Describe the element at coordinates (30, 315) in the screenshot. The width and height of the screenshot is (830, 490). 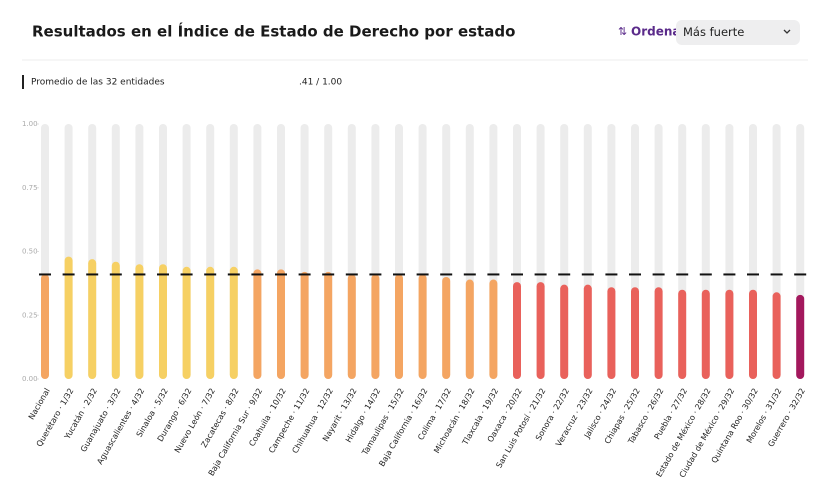
I see `y-tick-label: 0.25` at that location.